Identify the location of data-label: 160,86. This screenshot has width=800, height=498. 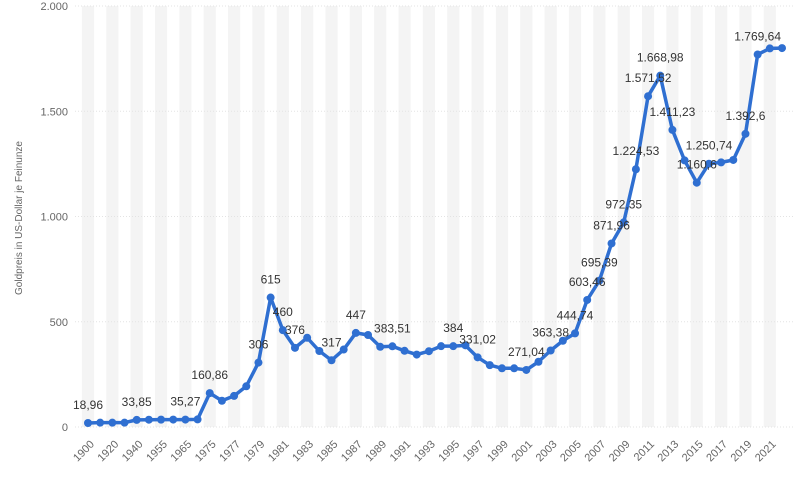
(209, 375).